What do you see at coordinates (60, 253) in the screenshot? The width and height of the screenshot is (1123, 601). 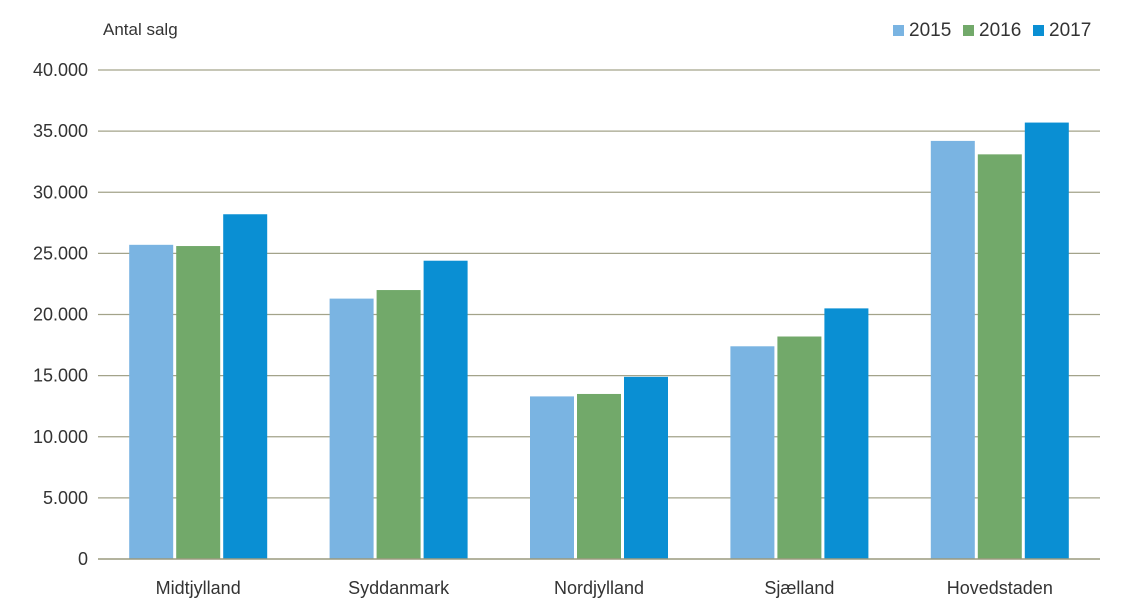 I see `y-tick-label: 25.000` at bounding box center [60, 253].